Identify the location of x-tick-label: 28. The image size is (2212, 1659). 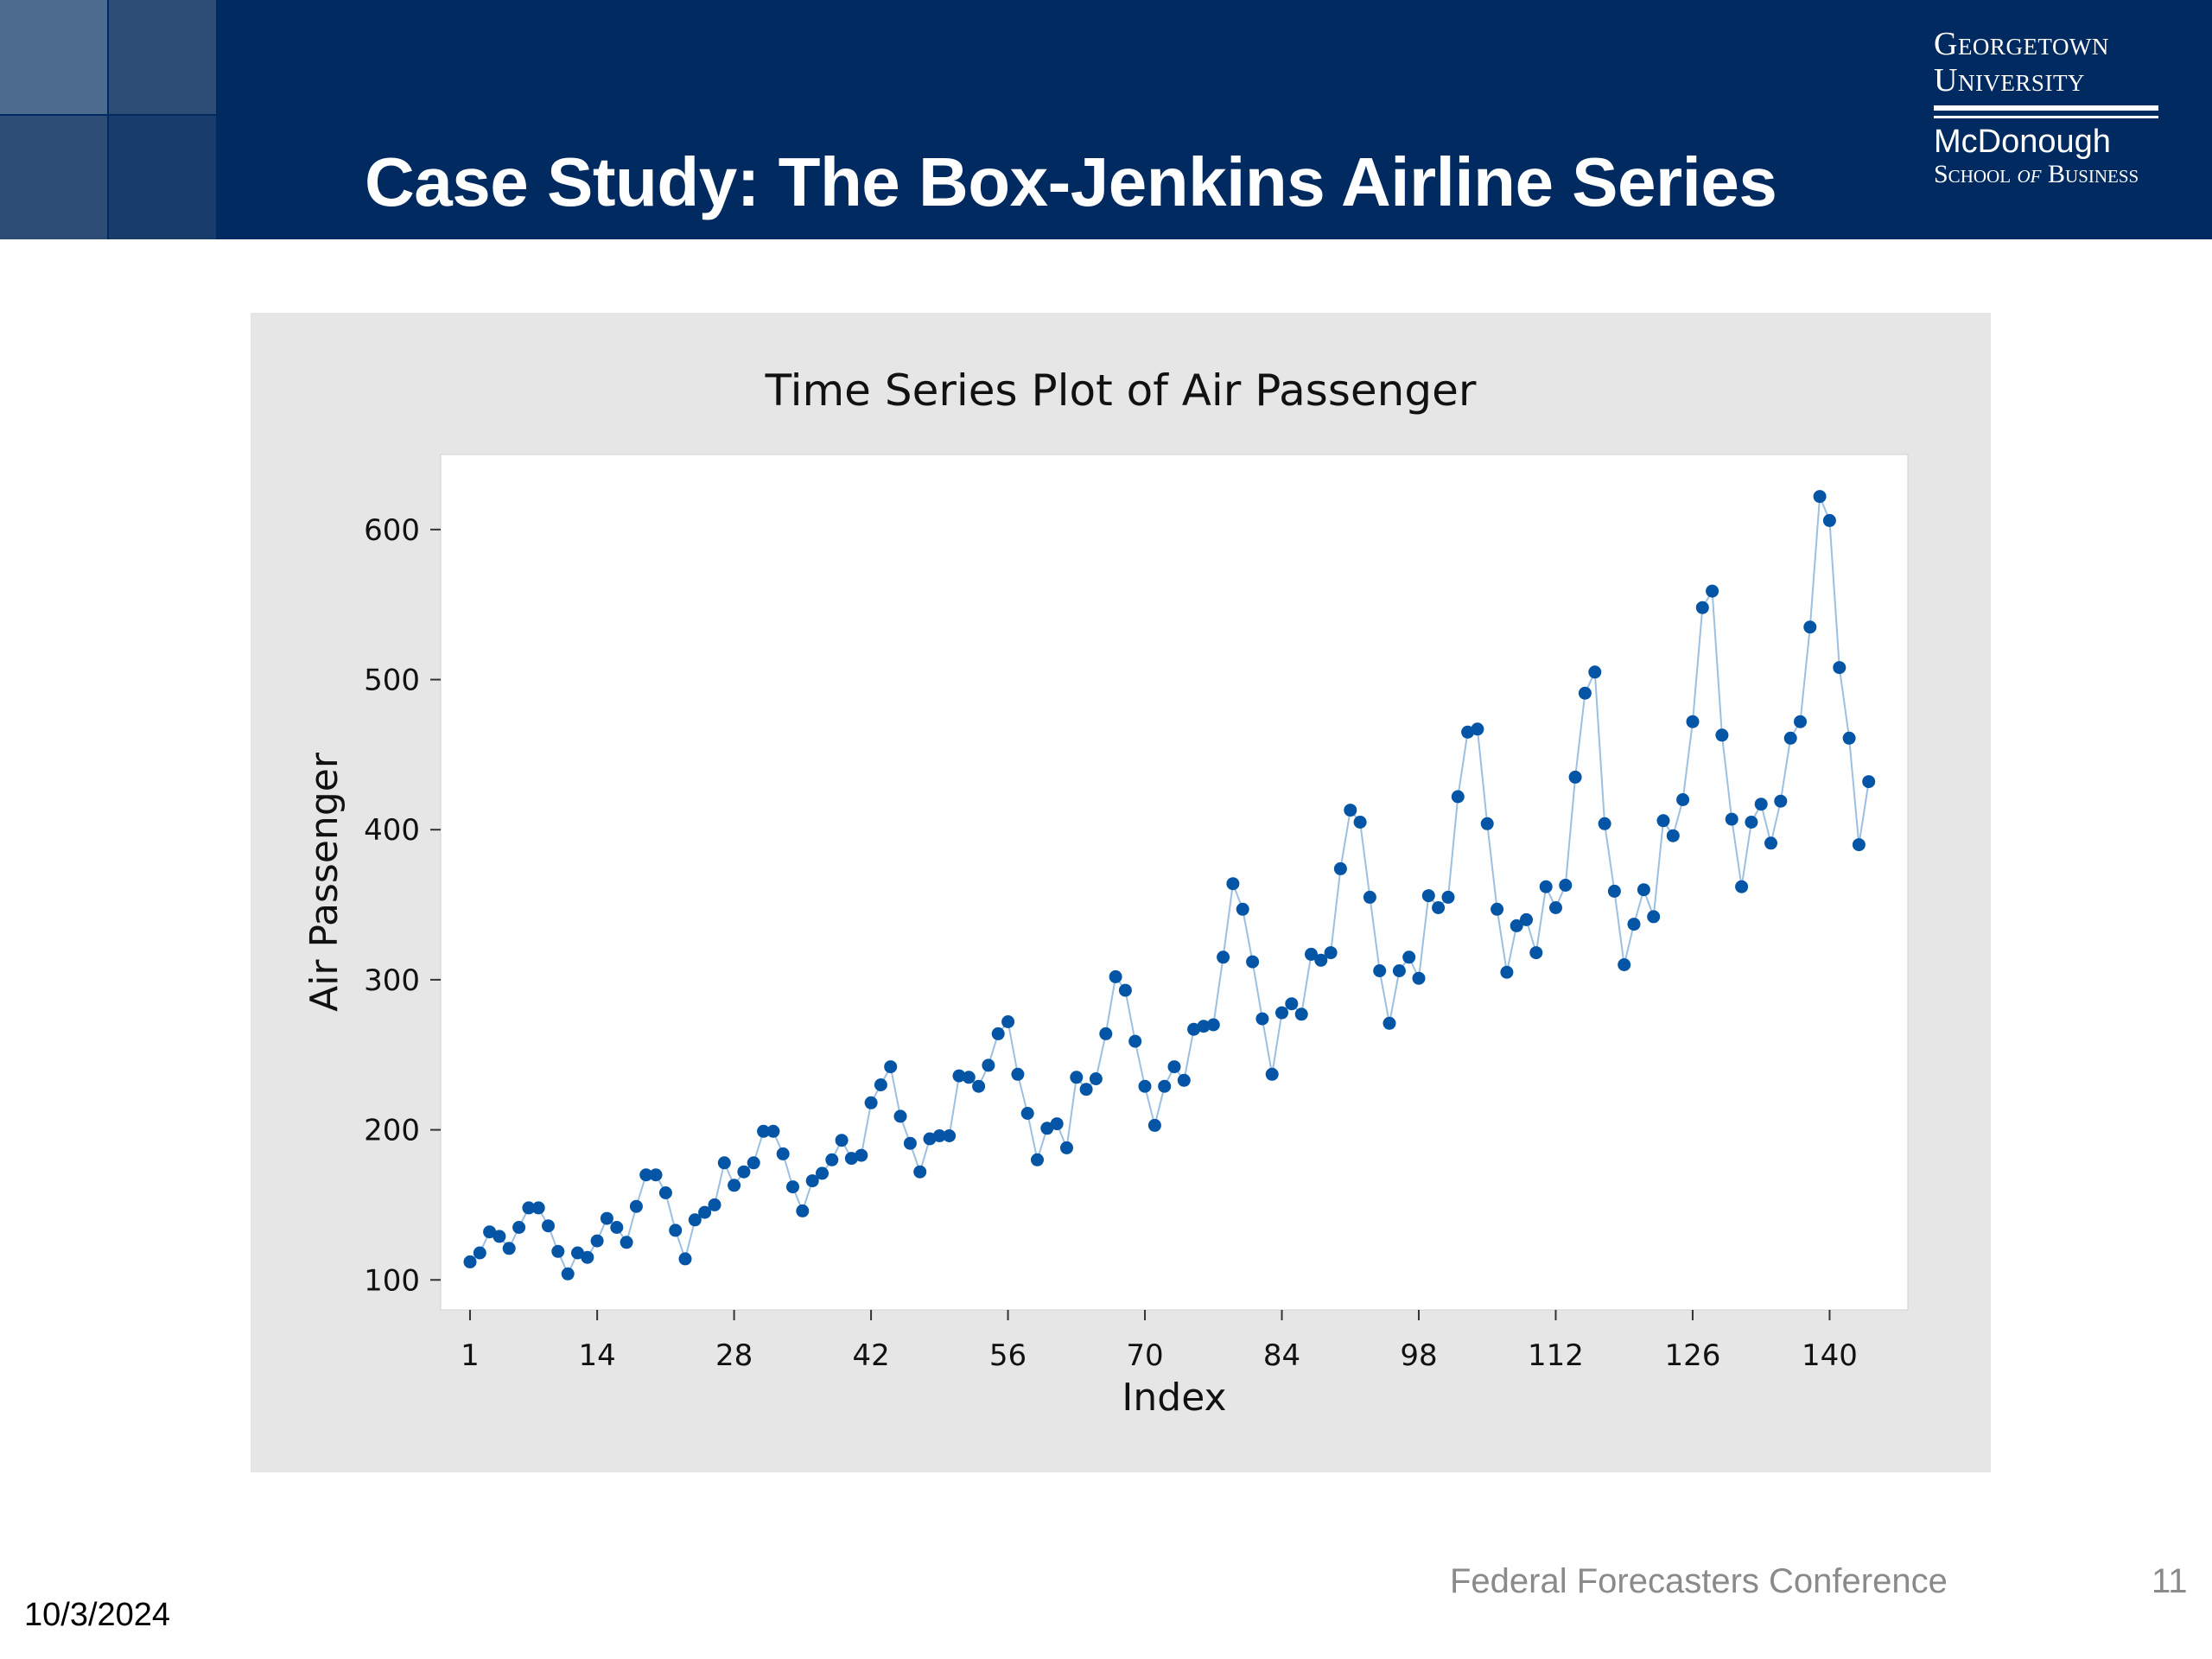
(734, 1355).